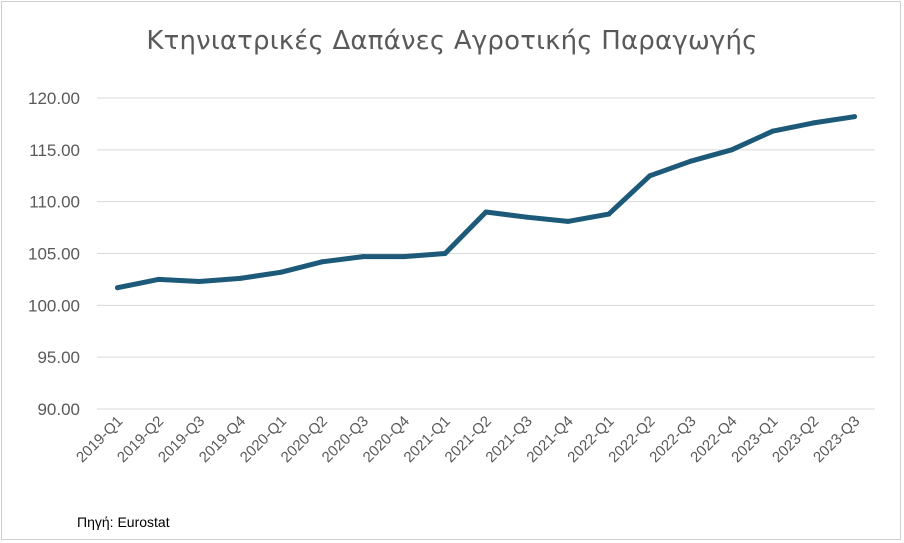 The image size is (904, 543). What do you see at coordinates (54, 150) in the screenshot?
I see `y-tick-label: 115.00` at bounding box center [54, 150].